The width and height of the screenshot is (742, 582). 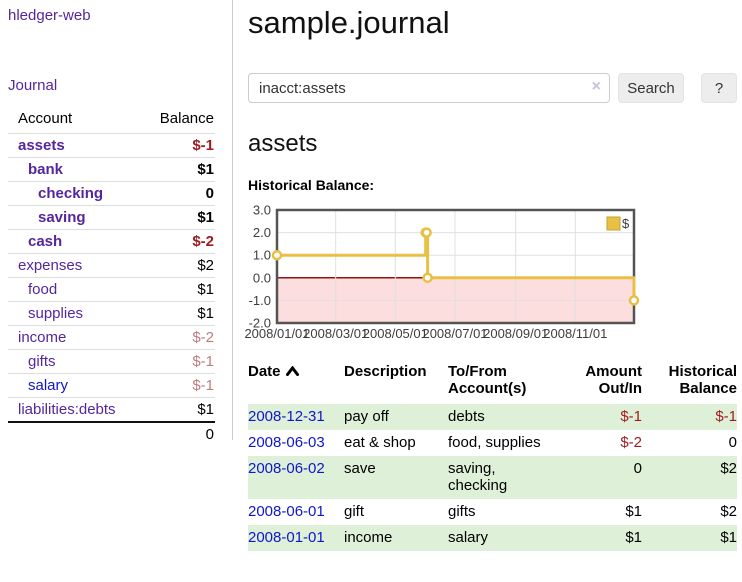 I want to click on transaction-row: 2008-06-03 eat & shop food, supplies $-2 0, so click(x=492, y=443).